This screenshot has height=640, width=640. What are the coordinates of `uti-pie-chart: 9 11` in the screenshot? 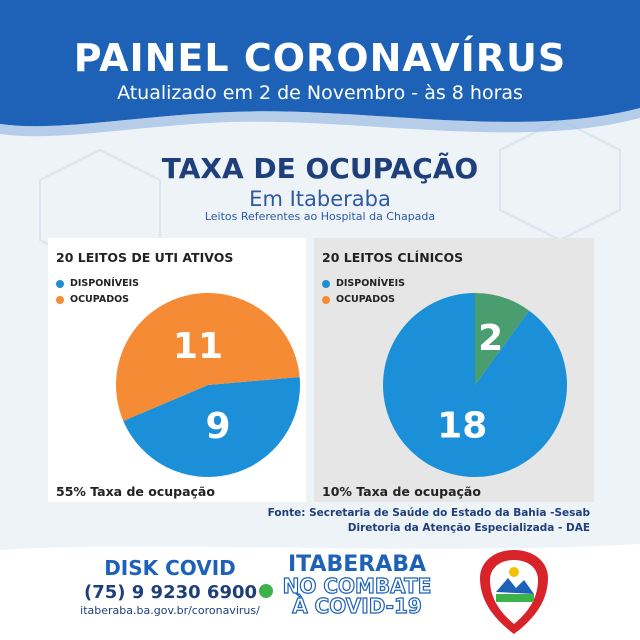 It's located at (208, 385).